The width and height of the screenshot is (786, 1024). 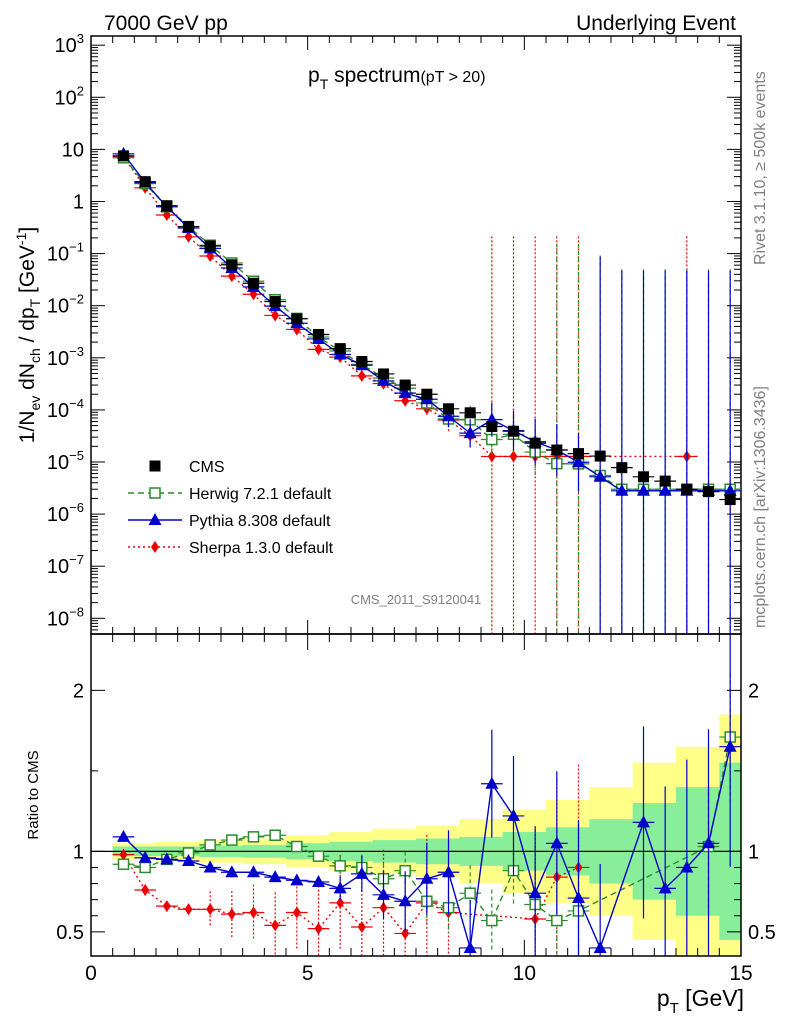 I want to click on y-tick-label: 1, so click(x=78, y=202).